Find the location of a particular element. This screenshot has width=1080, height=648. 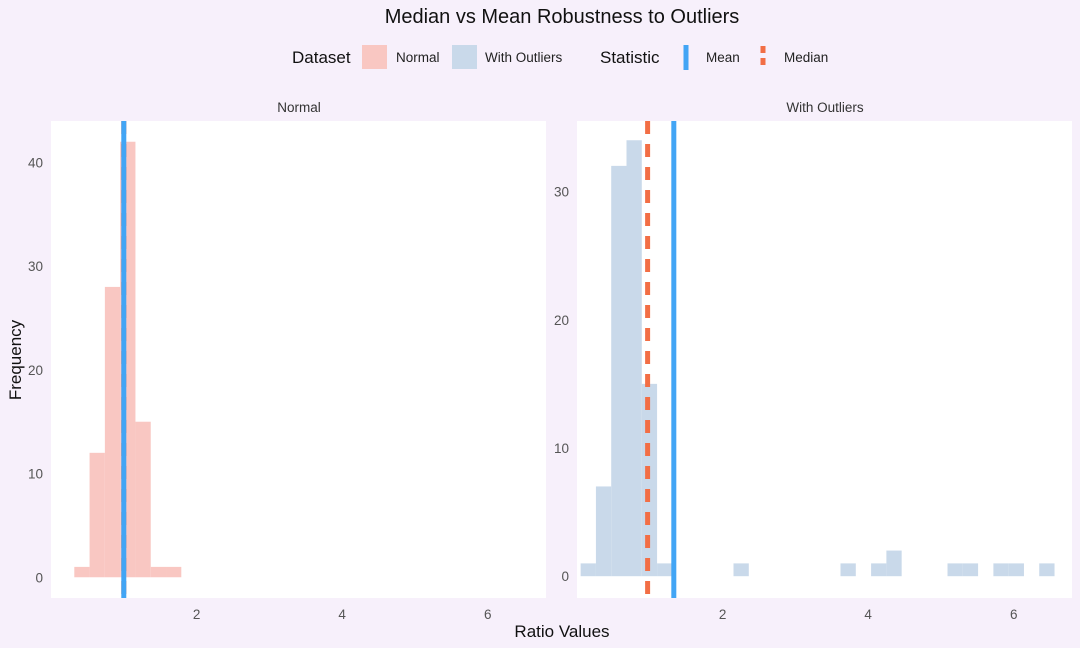

legend-mean-label: Mean is located at coordinates (723, 57).